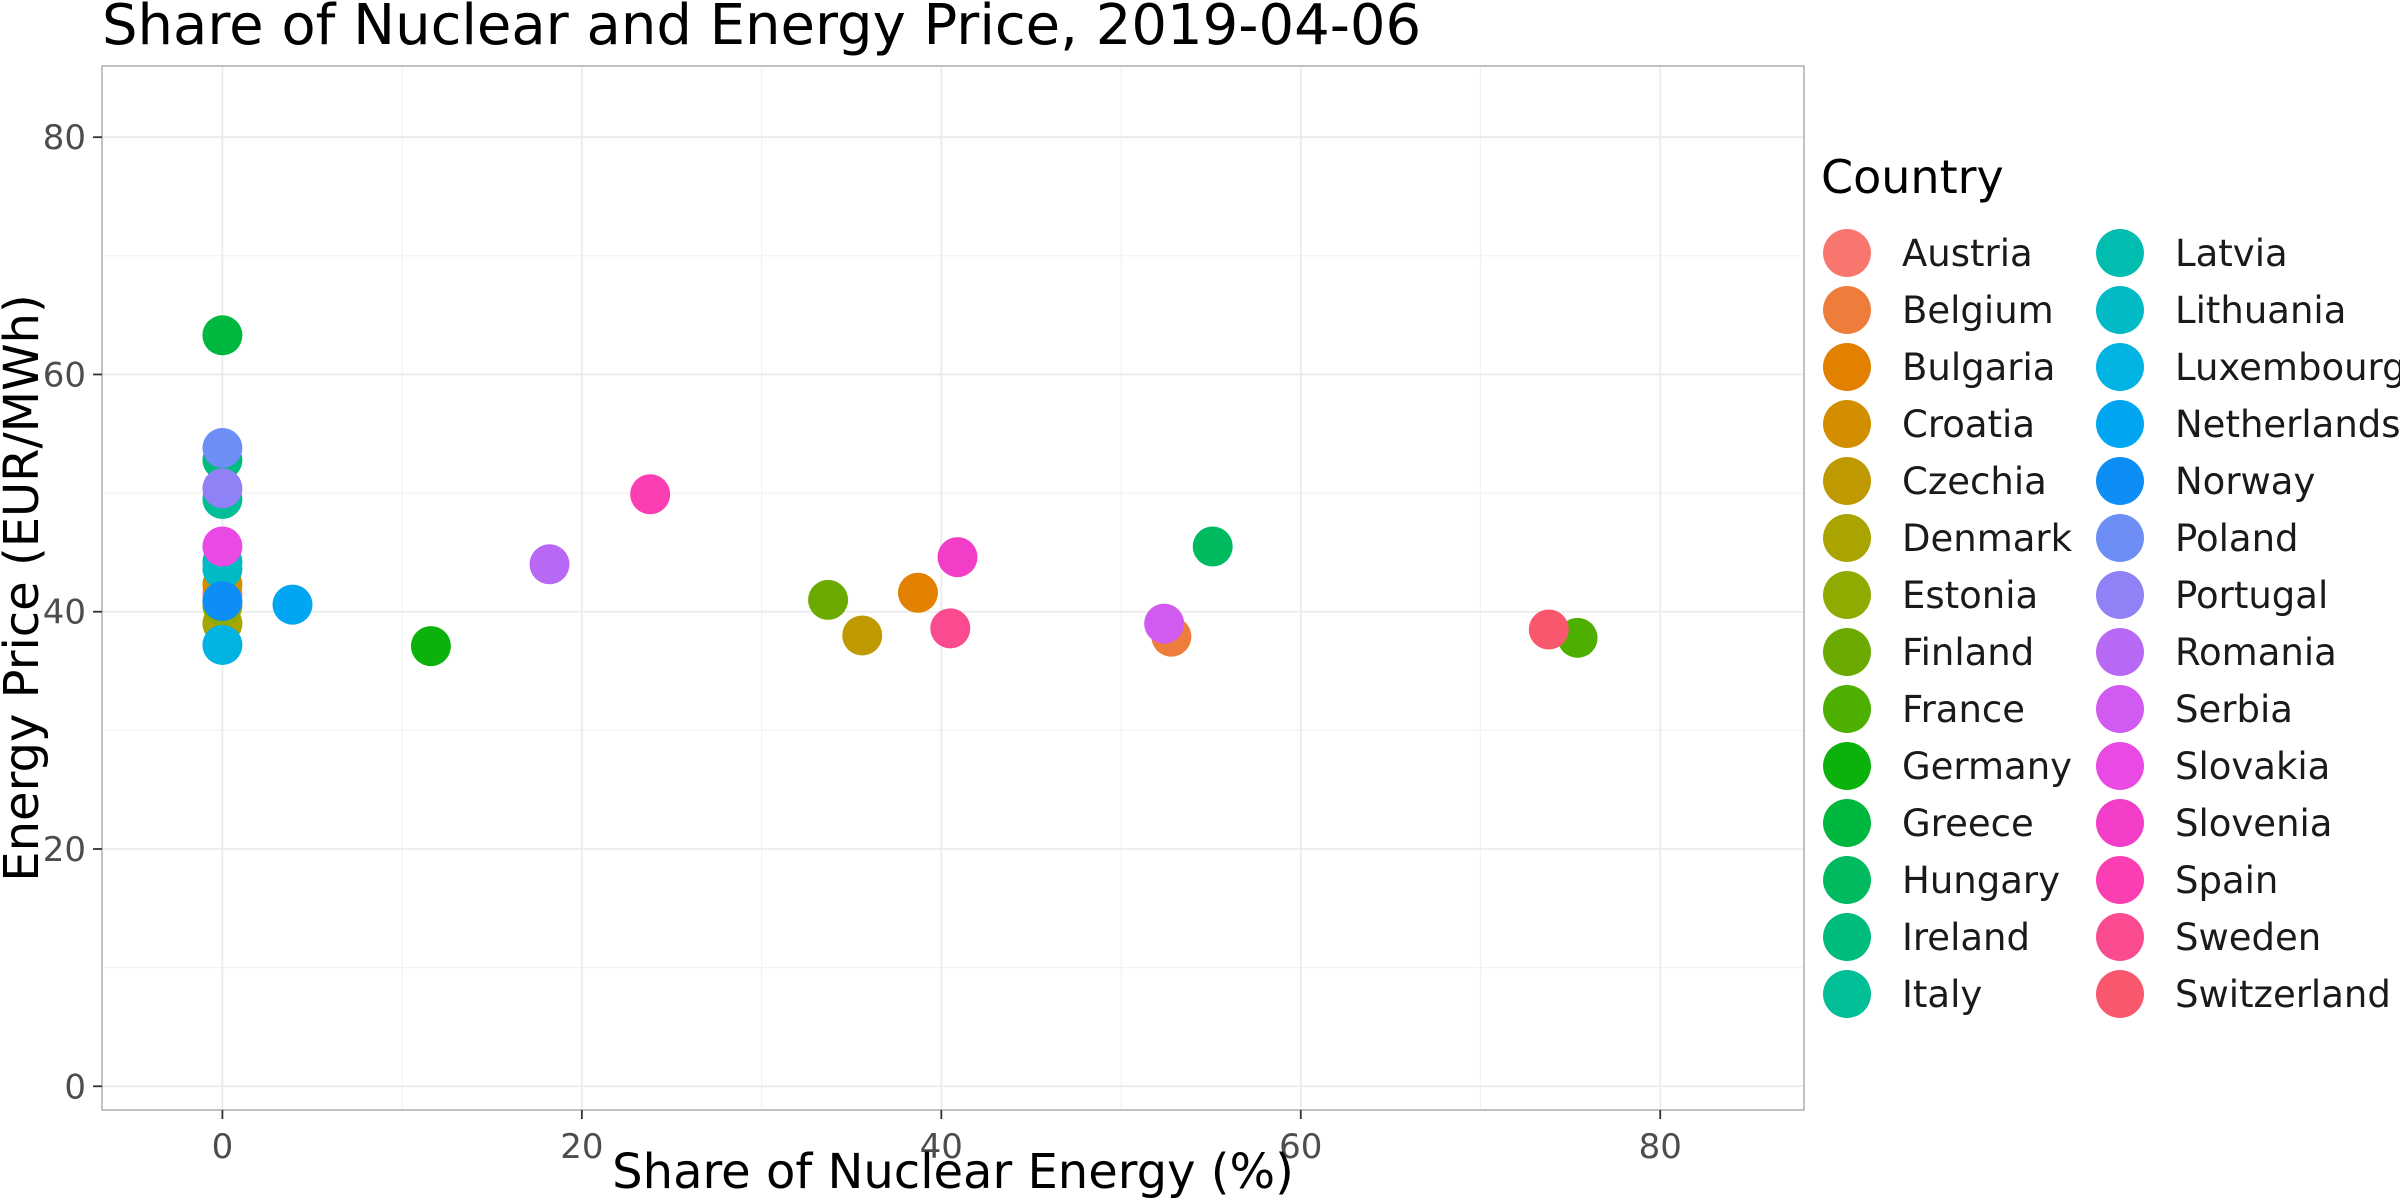 The image size is (2400, 1200). I want to click on data-point-portugal, so click(222, 488).